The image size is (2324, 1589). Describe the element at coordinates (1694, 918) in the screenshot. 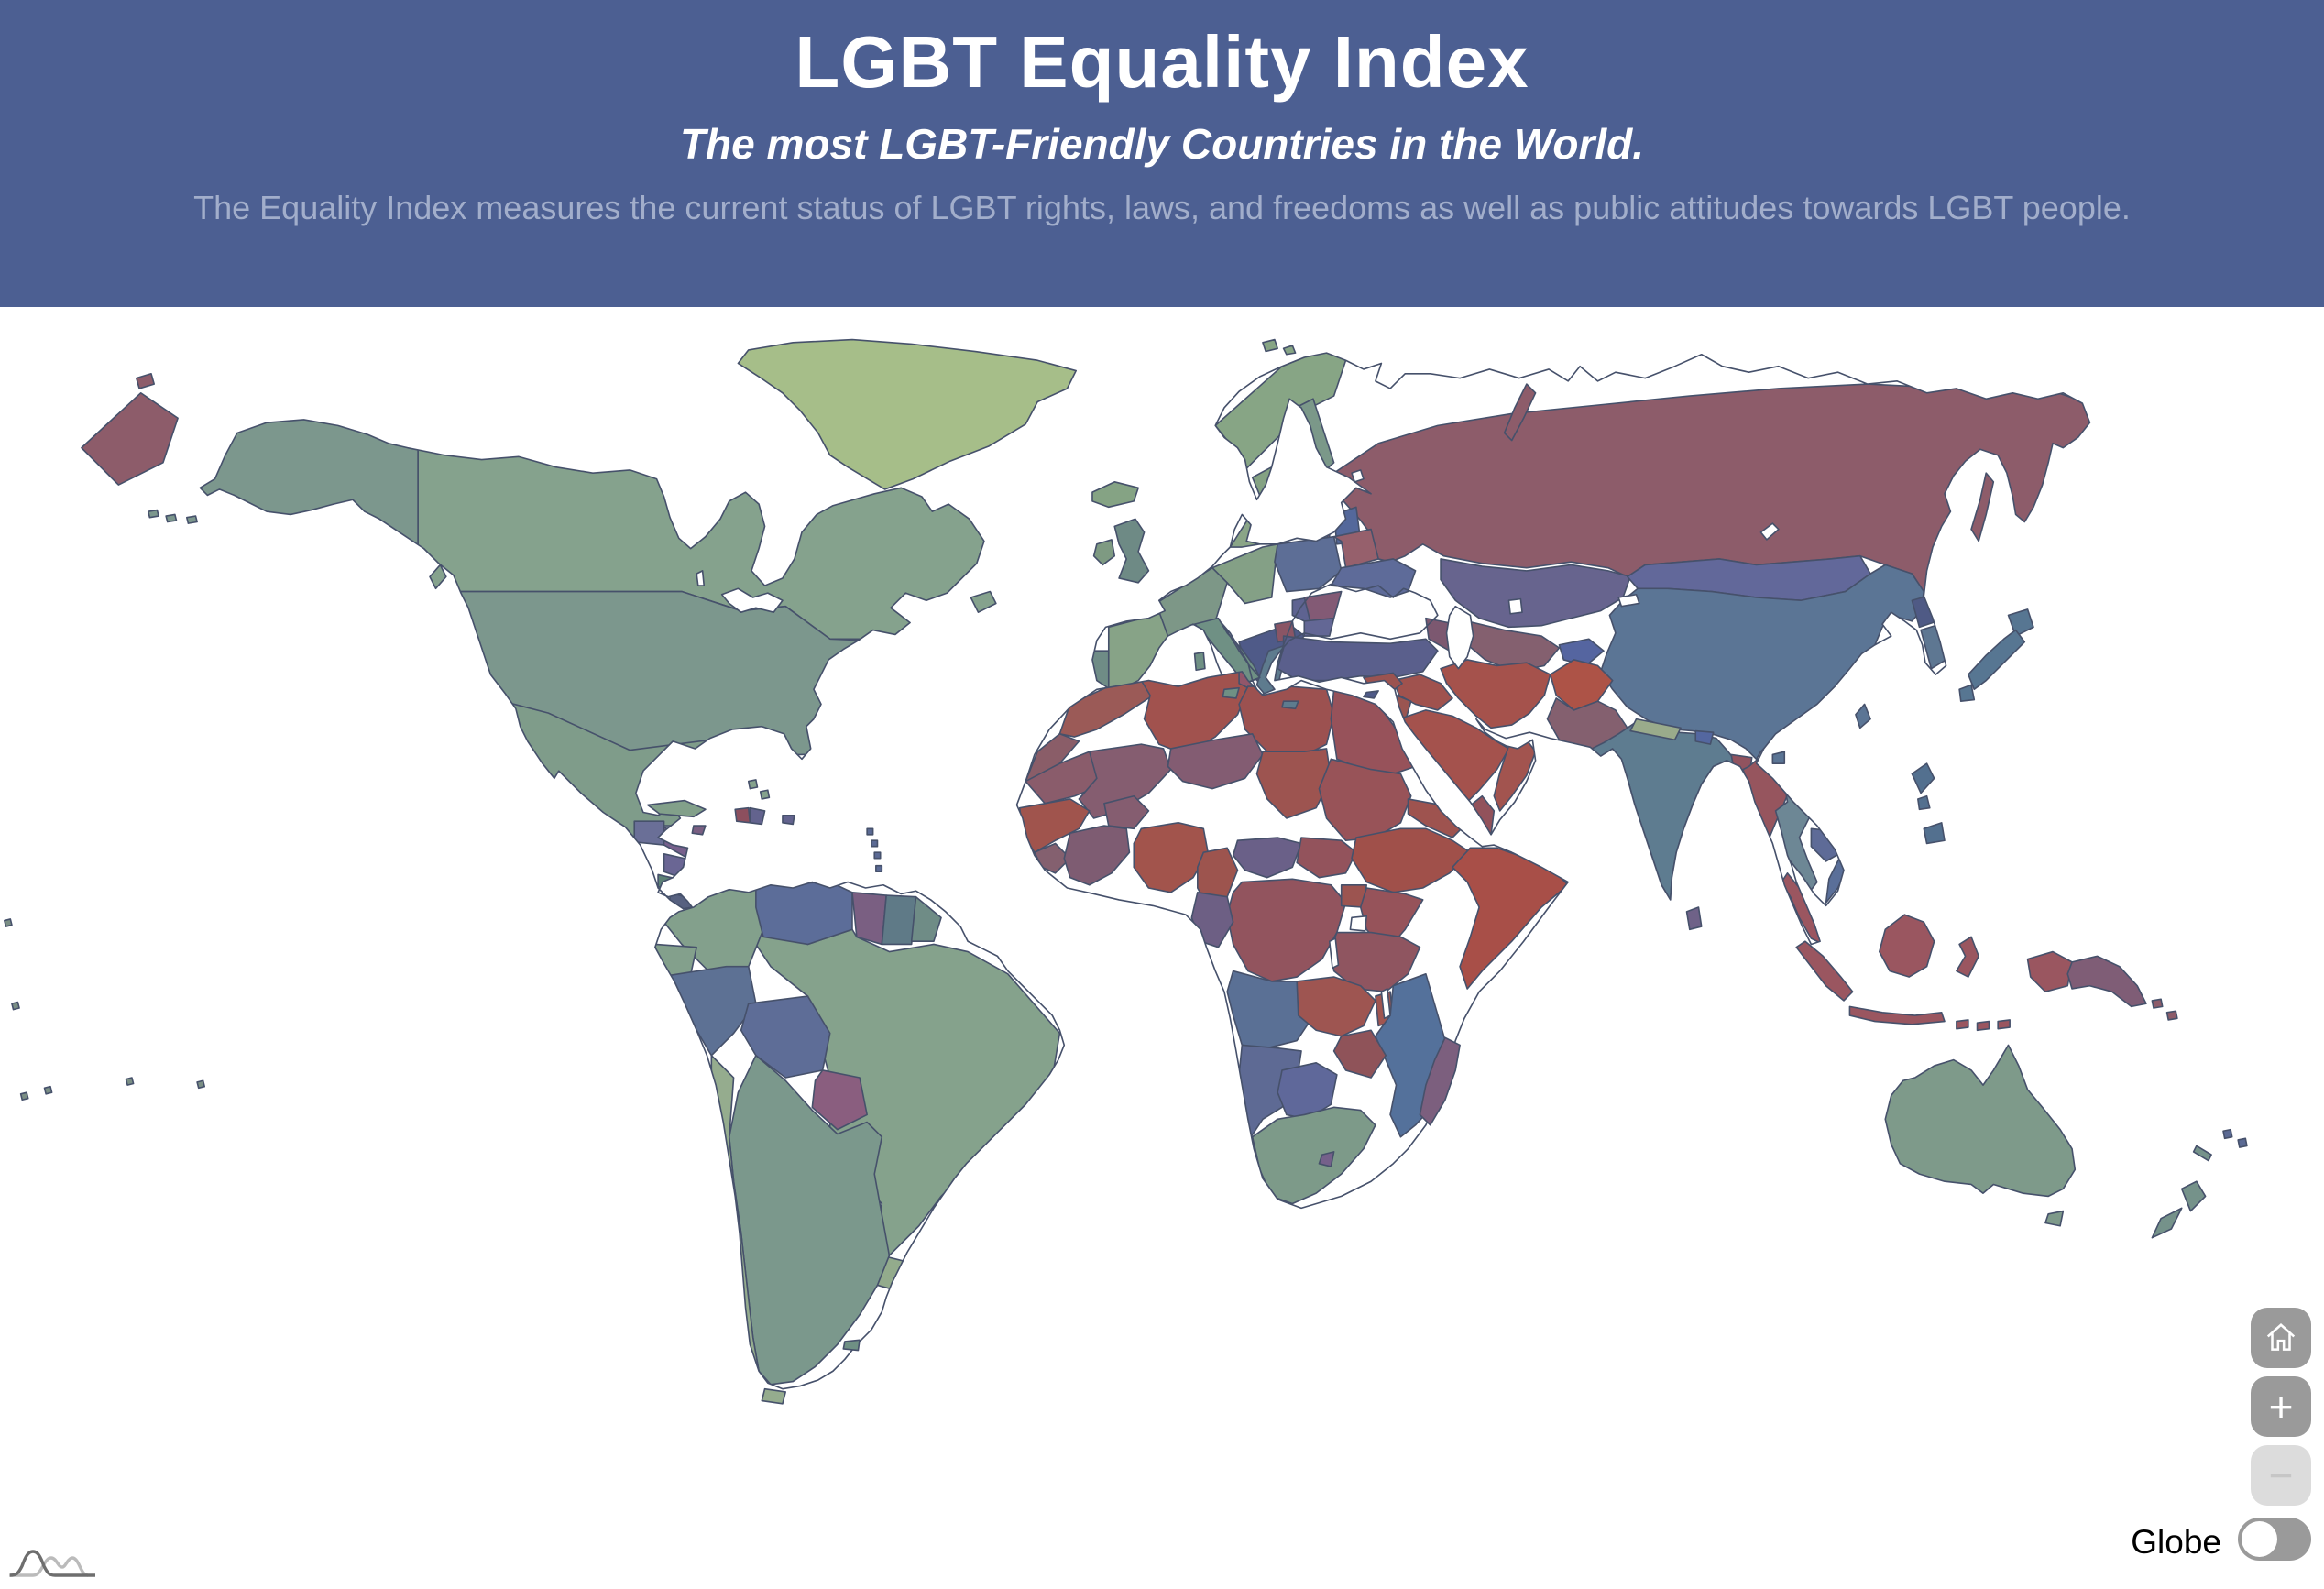

I see `region-srilanka` at that location.